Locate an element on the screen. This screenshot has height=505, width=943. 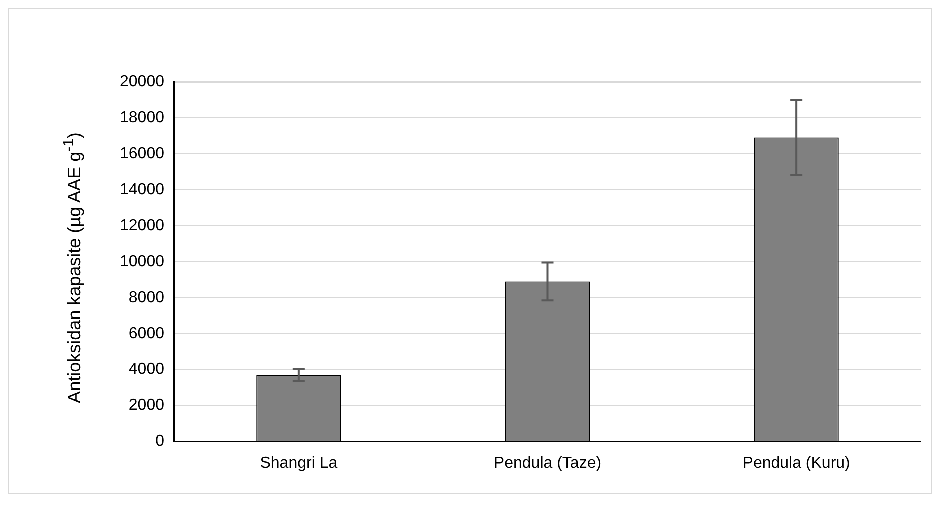
y-tick-label: 16000 is located at coordinates (142, 153).